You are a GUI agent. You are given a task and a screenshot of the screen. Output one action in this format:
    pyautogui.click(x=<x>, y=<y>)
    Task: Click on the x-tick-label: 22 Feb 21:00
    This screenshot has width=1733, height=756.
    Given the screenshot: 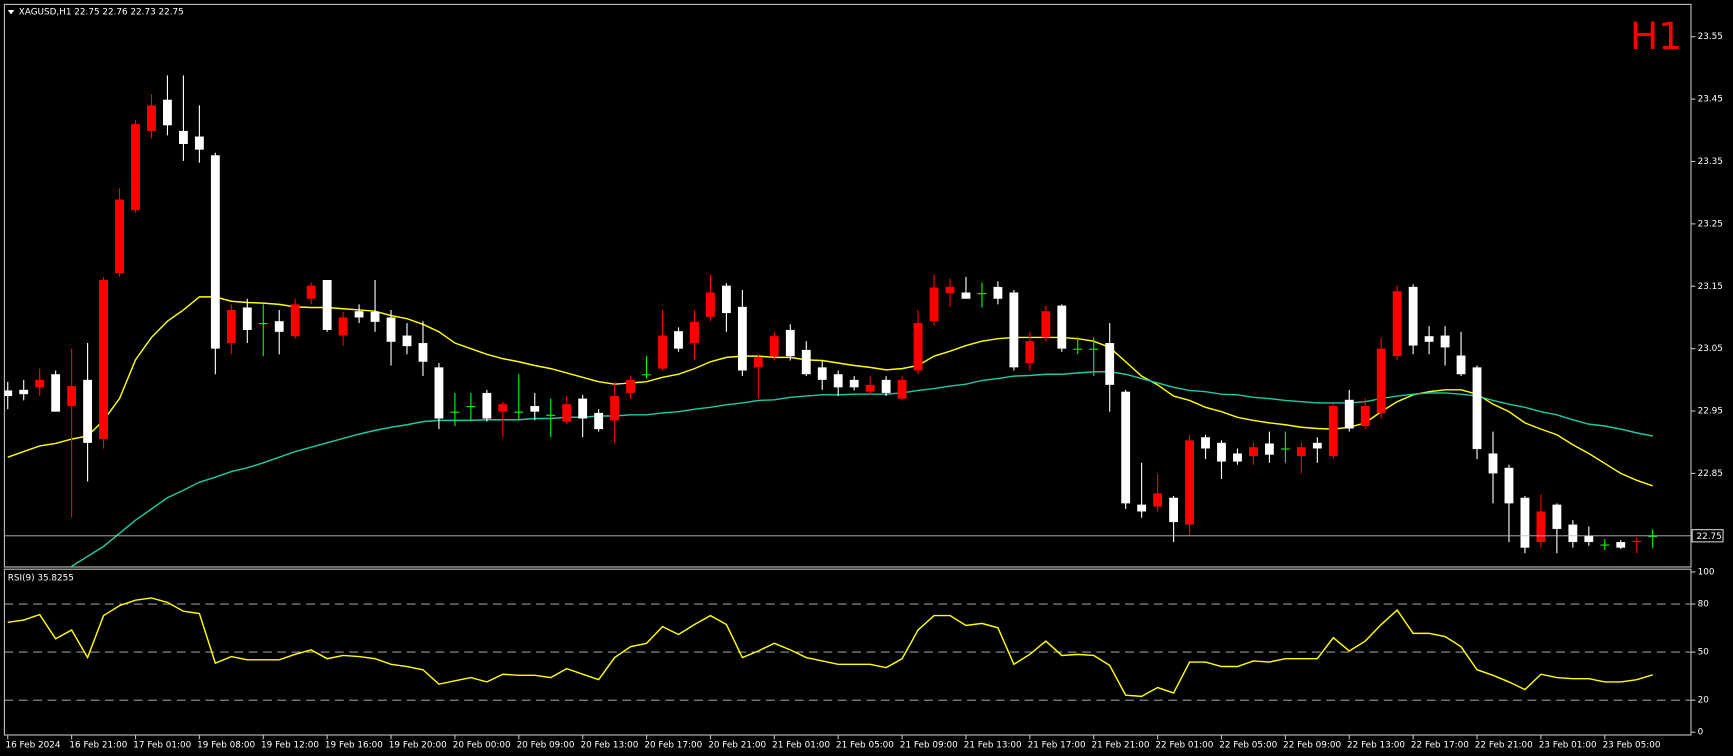 What is the action you would take?
    pyautogui.click(x=1504, y=745)
    